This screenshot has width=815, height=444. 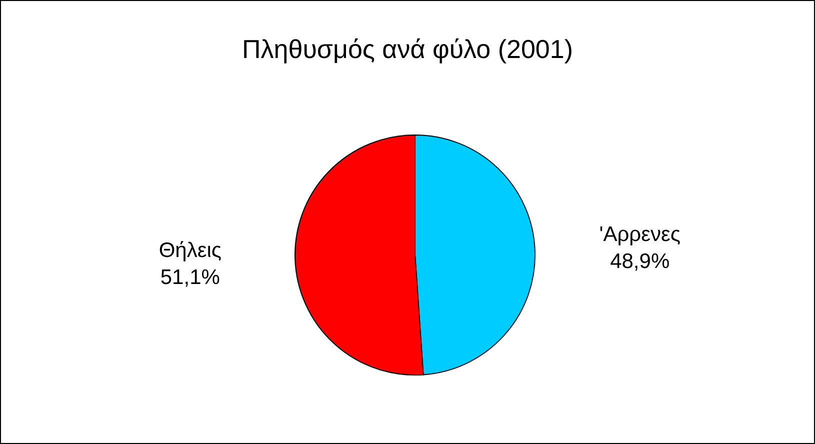 What do you see at coordinates (640, 262) in the screenshot?
I see `data-label: 48,9%` at bounding box center [640, 262].